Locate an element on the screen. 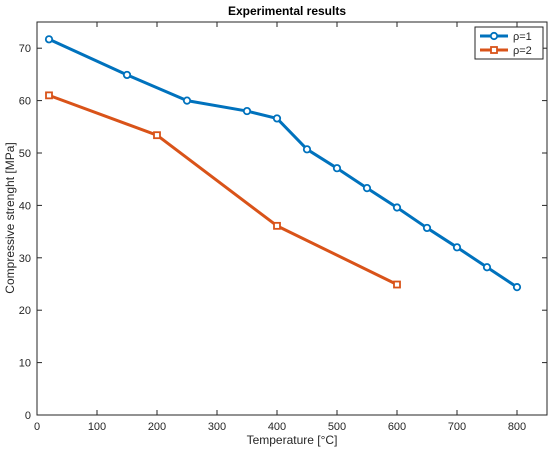  x-tick-label: 200 is located at coordinates (157, 427).